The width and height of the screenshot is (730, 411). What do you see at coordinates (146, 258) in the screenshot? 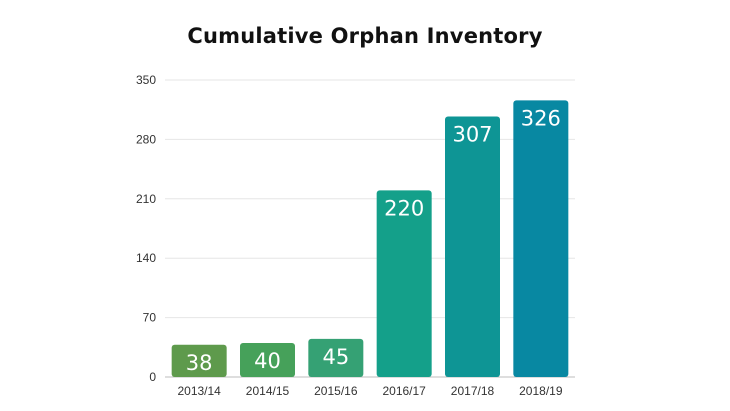
I see `y-tick-label: 140` at bounding box center [146, 258].